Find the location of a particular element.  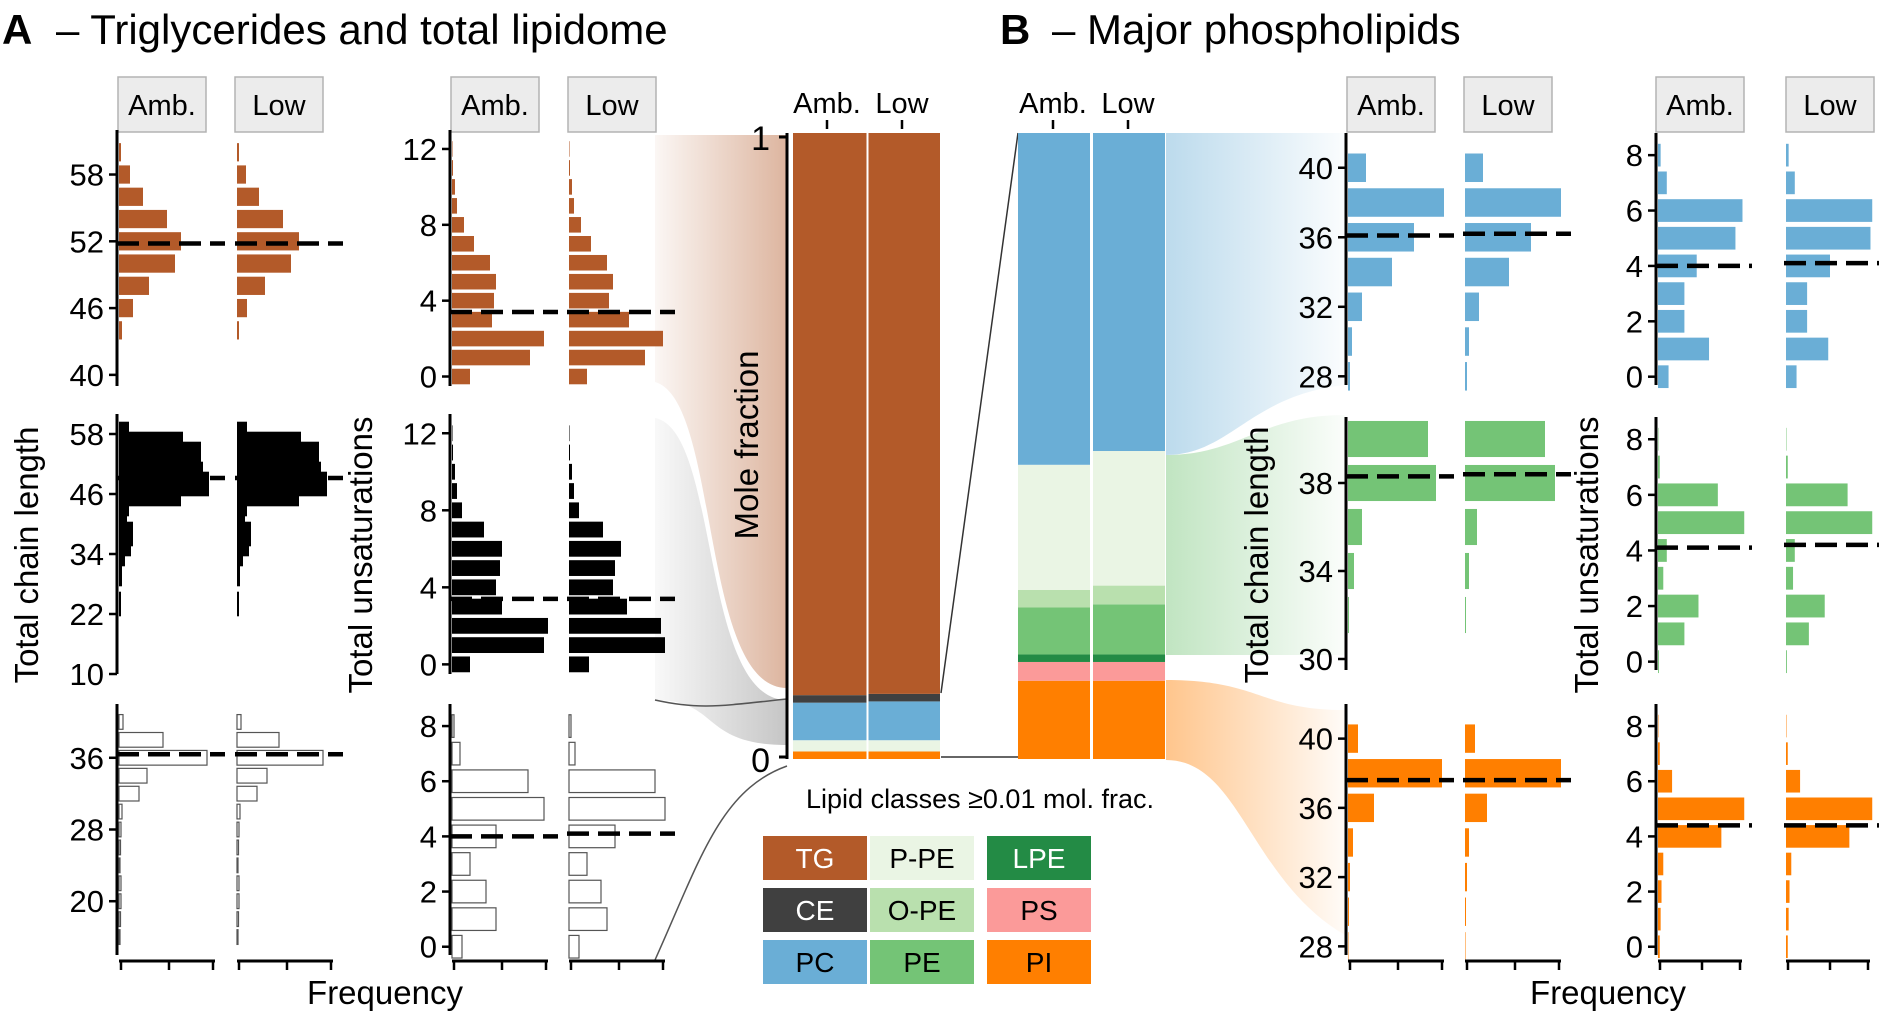

histogram-total-unsat: 0 4 8 12 is located at coordinates (539, 548).